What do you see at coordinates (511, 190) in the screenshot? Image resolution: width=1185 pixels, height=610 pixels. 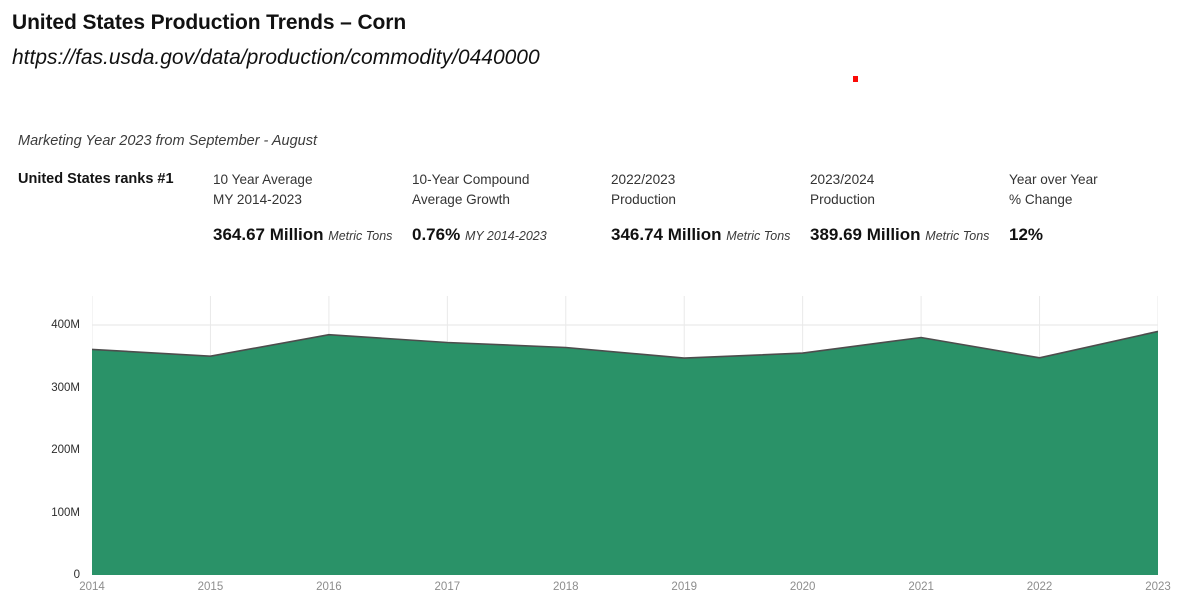 I see `stat-heading: 10-Year Compound Average Growth` at bounding box center [511, 190].